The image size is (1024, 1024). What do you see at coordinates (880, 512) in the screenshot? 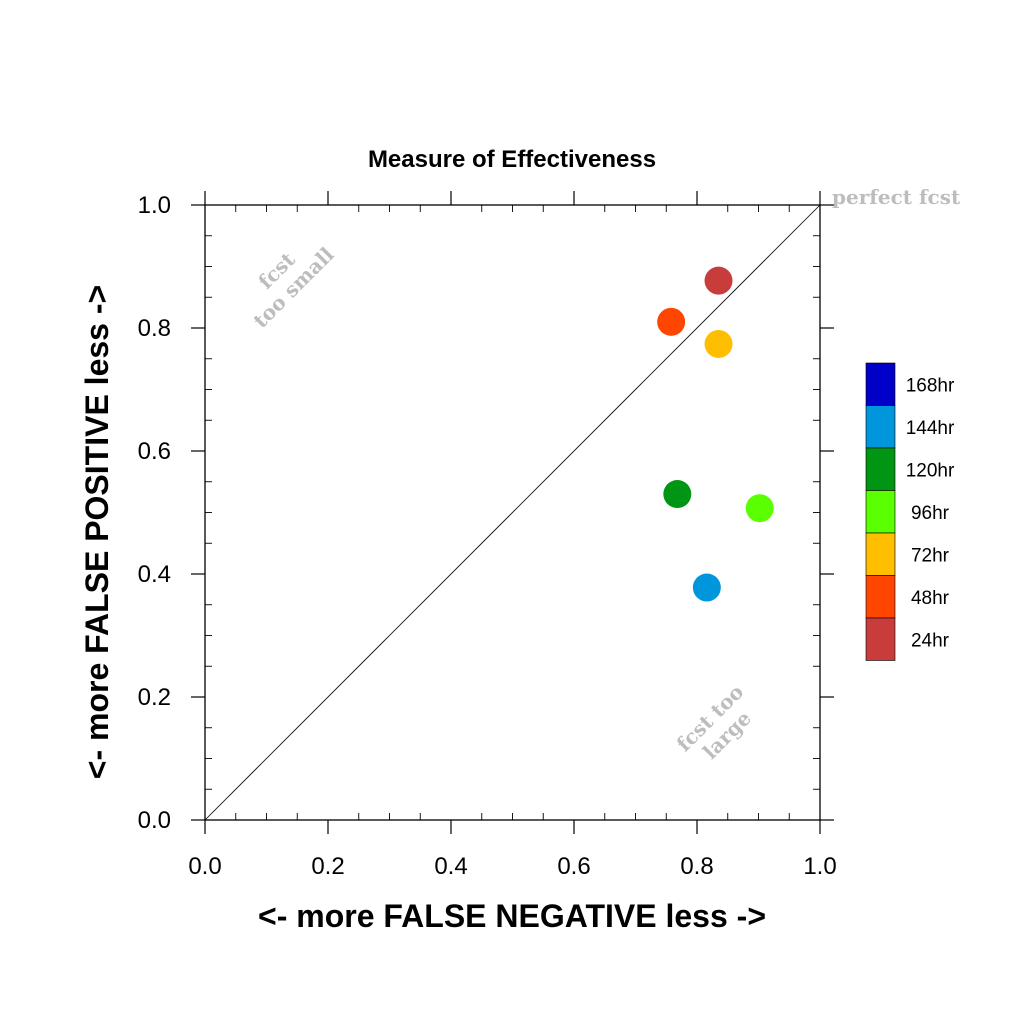
I see `legend-swatch-96hr` at bounding box center [880, 512].